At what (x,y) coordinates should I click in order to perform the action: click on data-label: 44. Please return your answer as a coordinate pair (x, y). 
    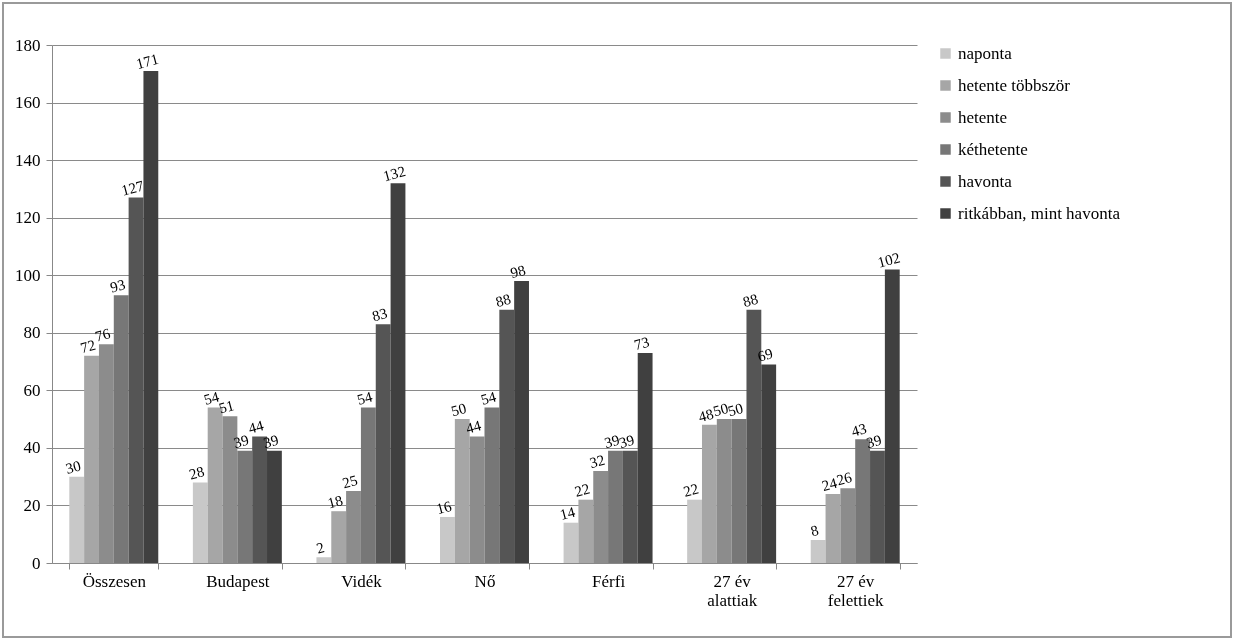
    Looking at the image, I should click on (474, 427).